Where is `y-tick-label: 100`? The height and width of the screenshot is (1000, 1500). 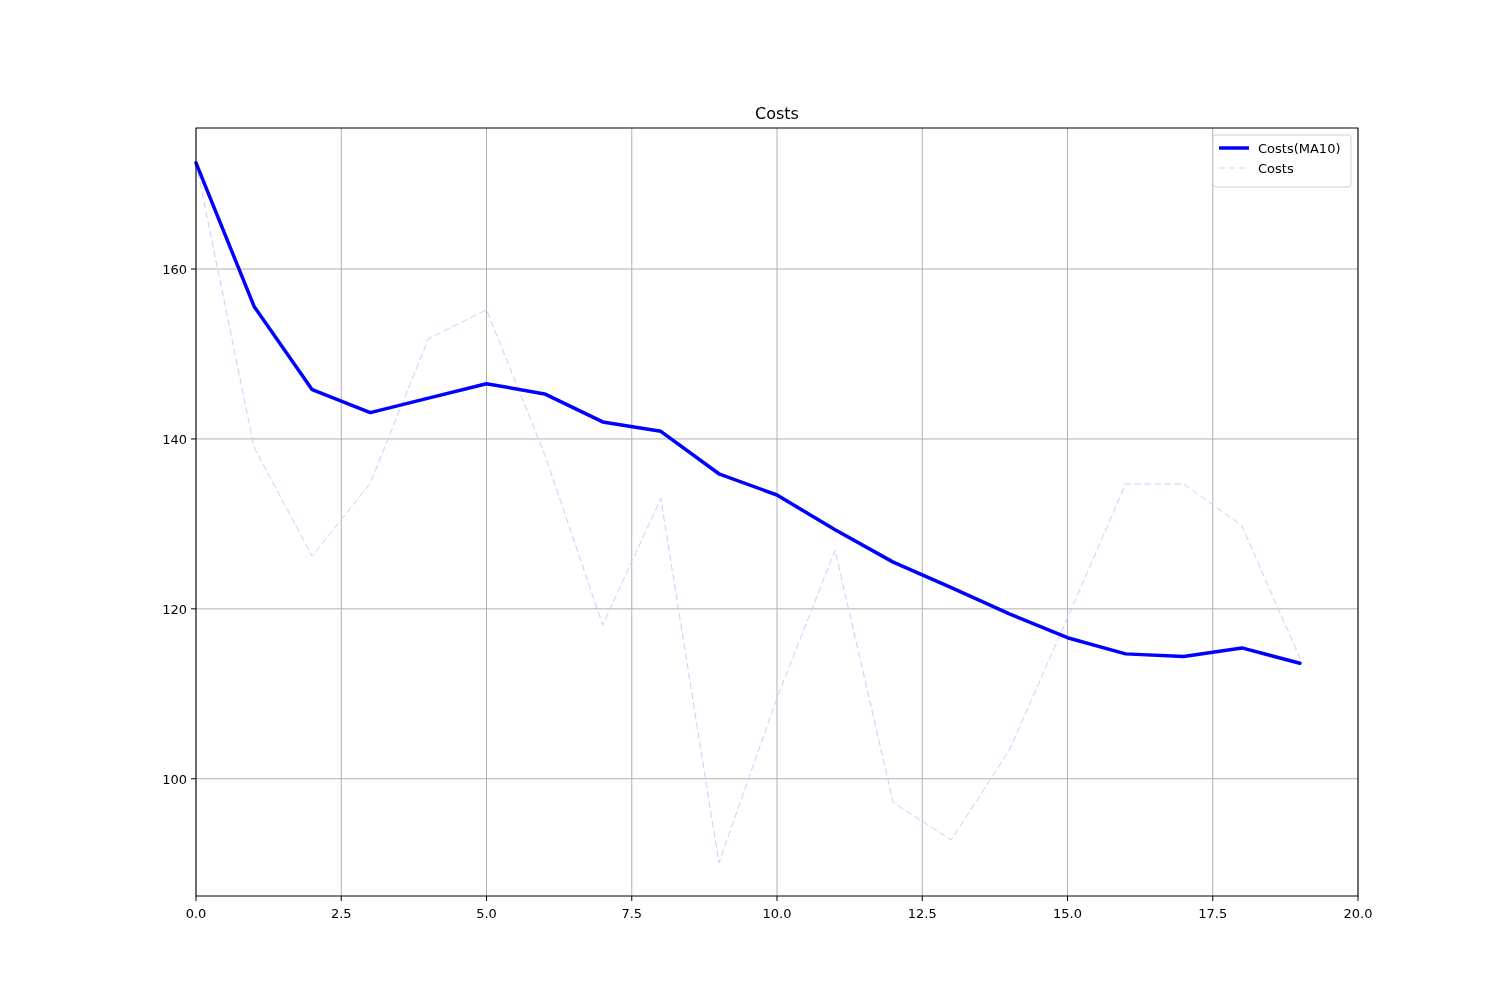
y-tick-label: 100 is located at coordinates (174, 779).